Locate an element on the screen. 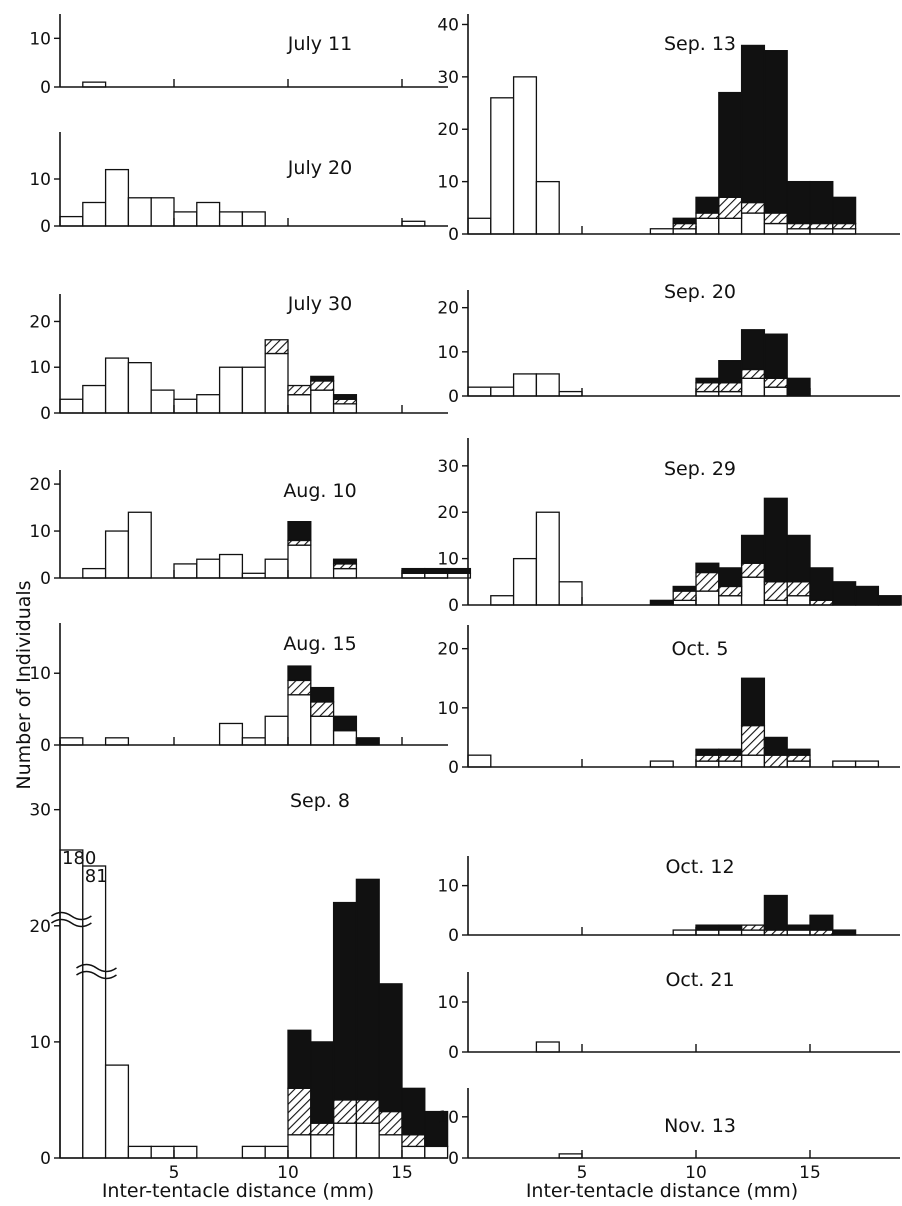 The width and height of the screenshot is (902, 1206). callout-label: 180 is located at coordinates (79, 858).